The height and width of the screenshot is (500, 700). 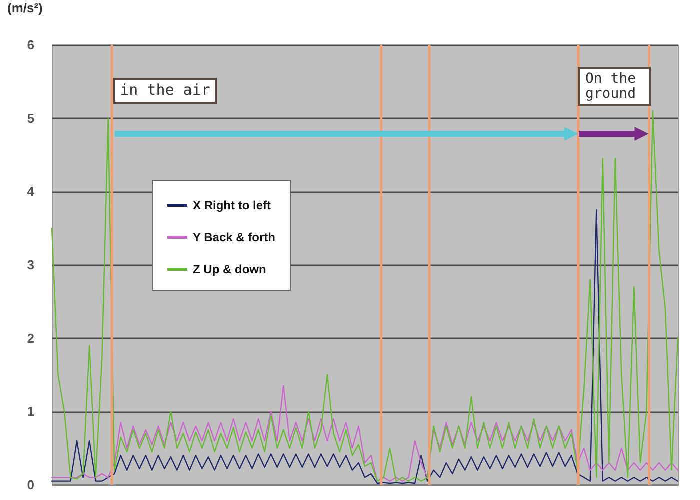 I want to click on y-tick-label: 6, so click(x=30, y=45).